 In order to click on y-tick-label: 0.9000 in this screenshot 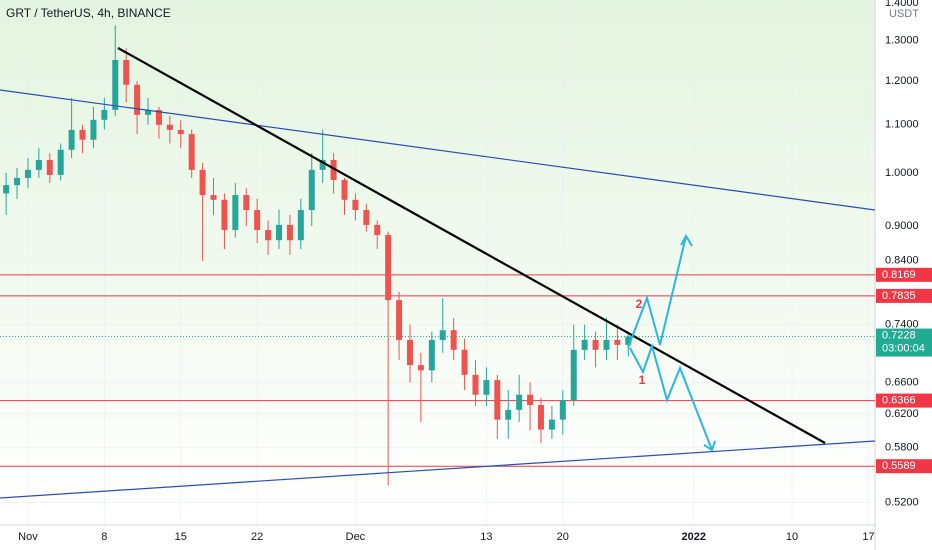, I will do `click(902, 226)`.